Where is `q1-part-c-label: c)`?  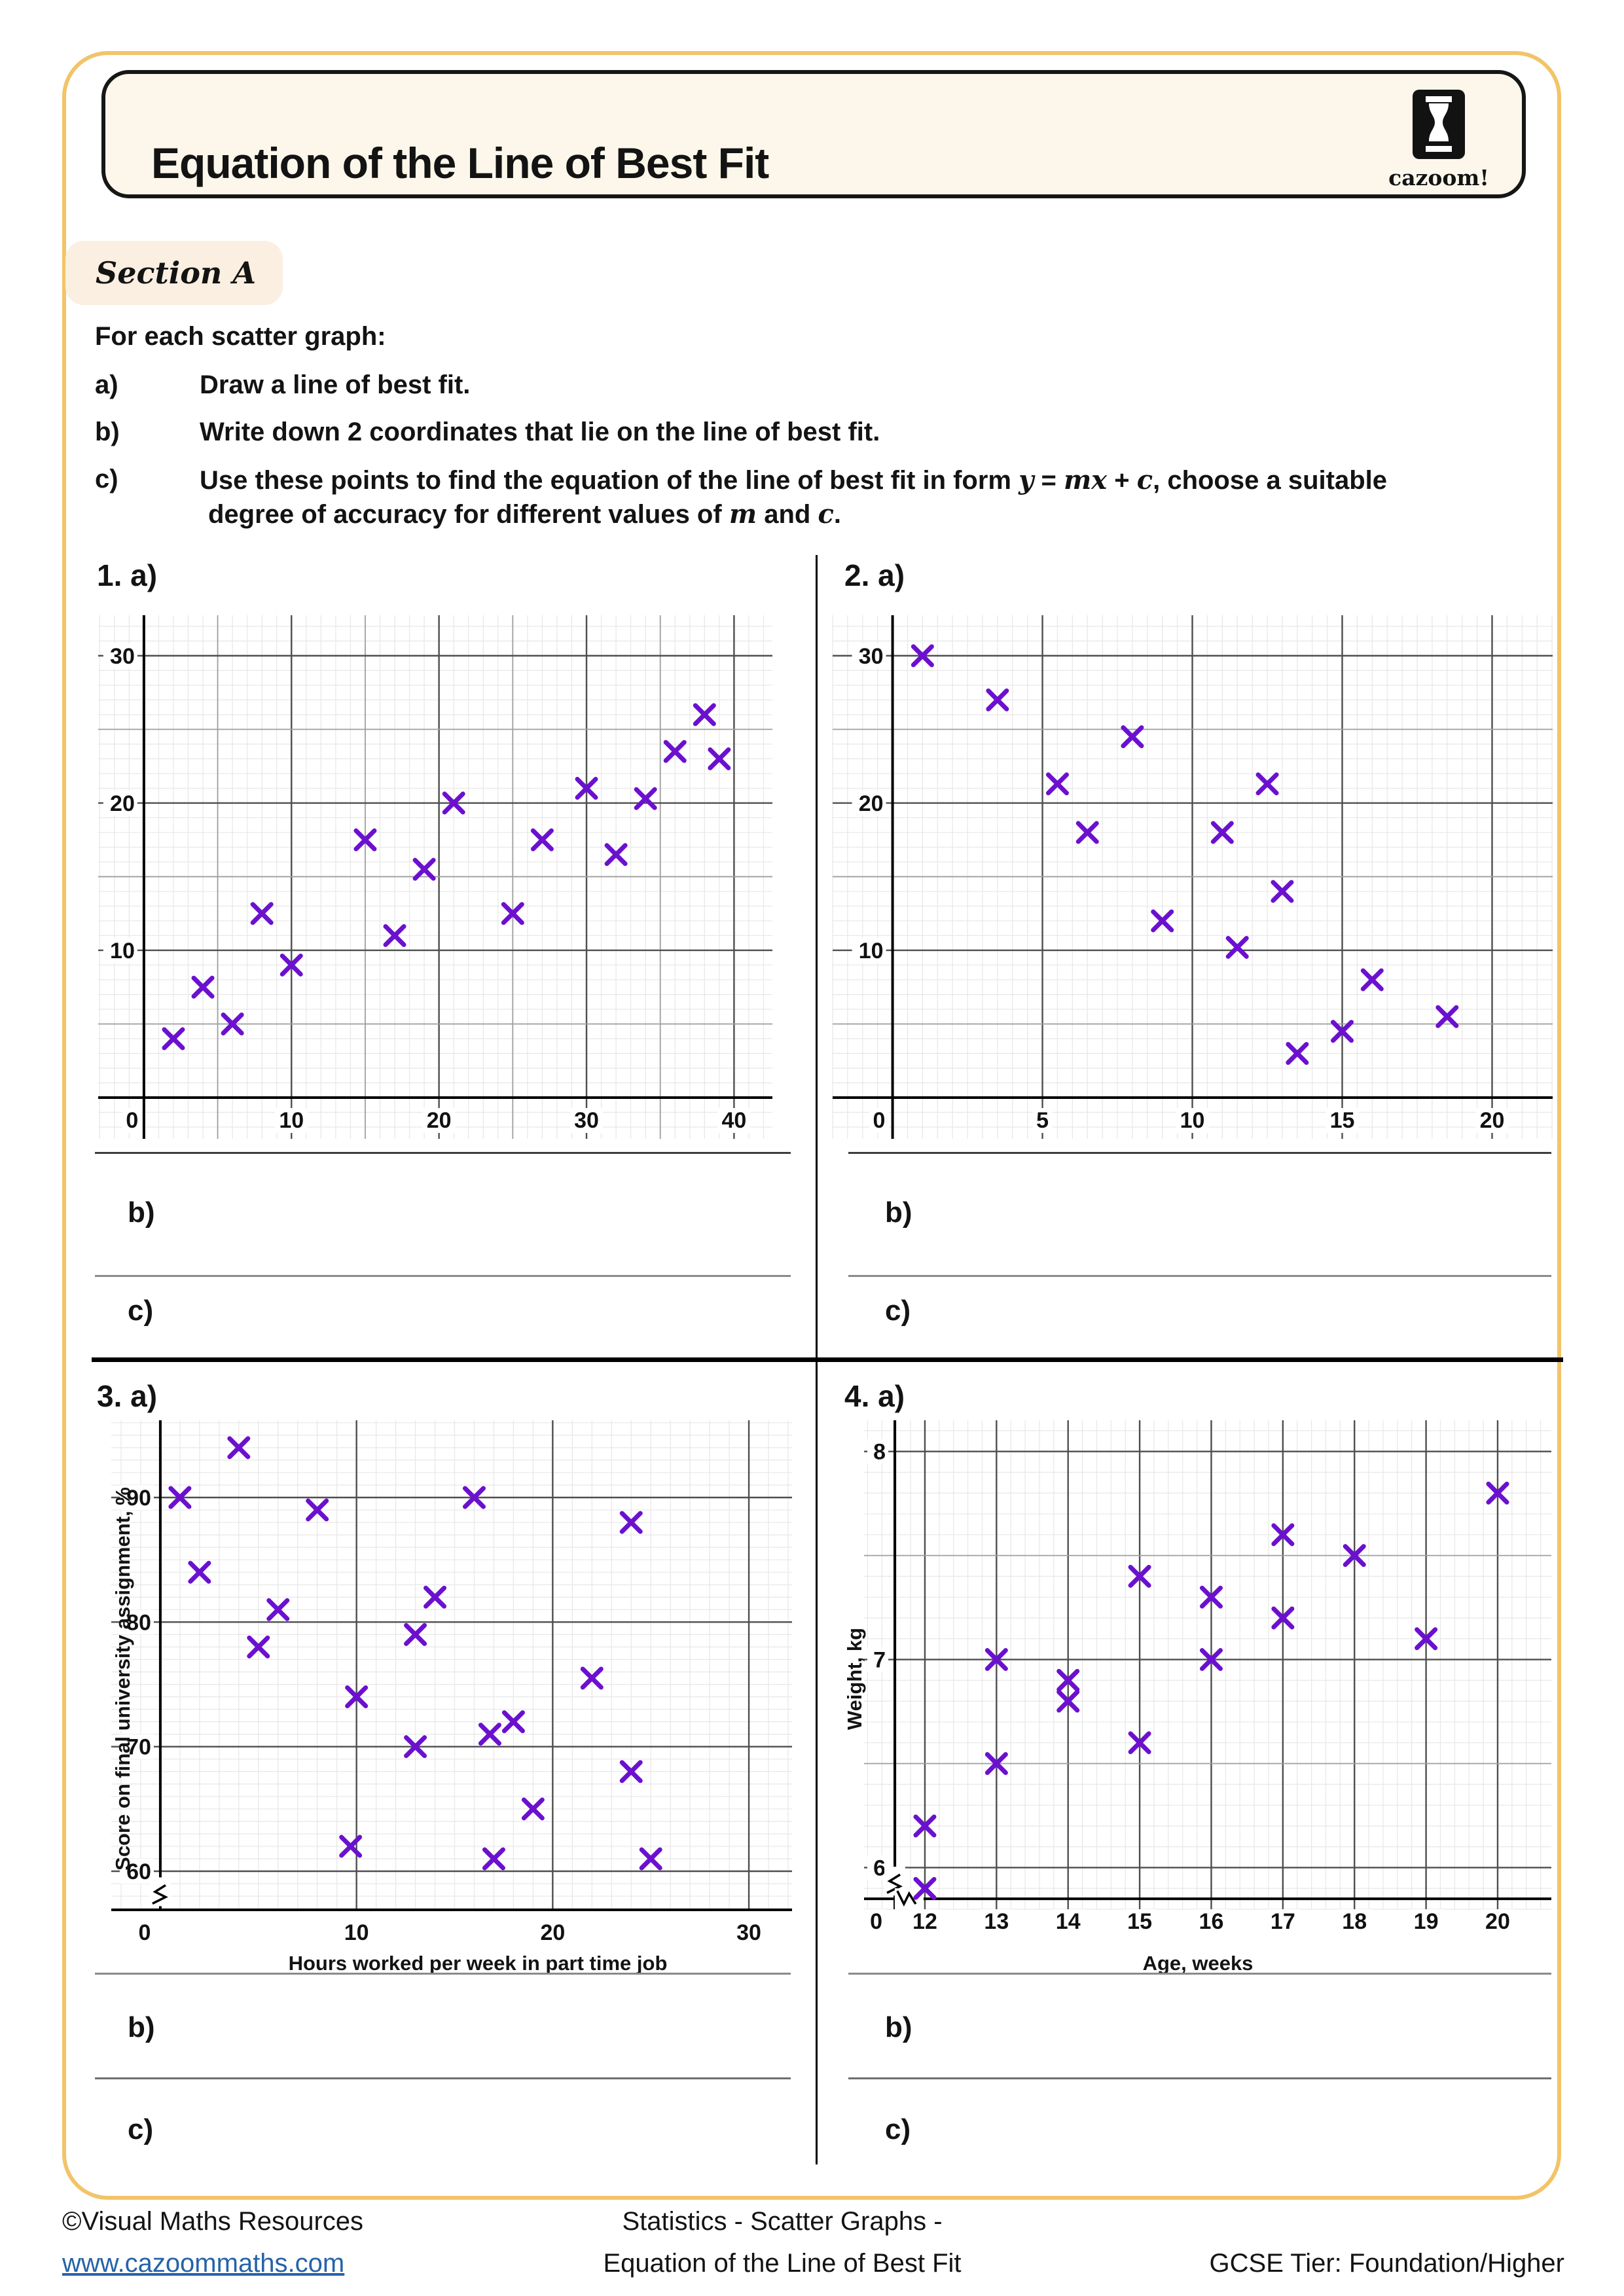 q1-part-c-label: c) is located at coordinates (141, 1311).